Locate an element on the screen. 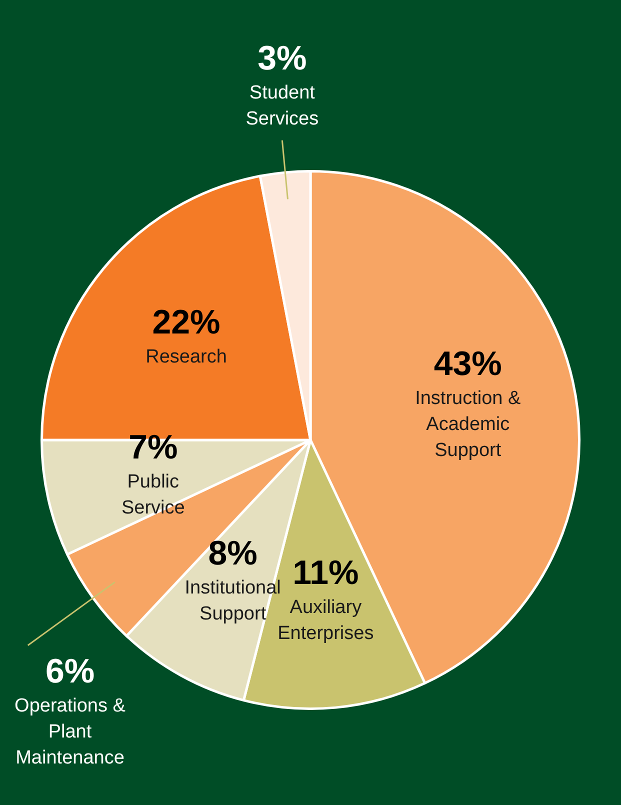  data-label: 22% is located at coordinates (186, 323).